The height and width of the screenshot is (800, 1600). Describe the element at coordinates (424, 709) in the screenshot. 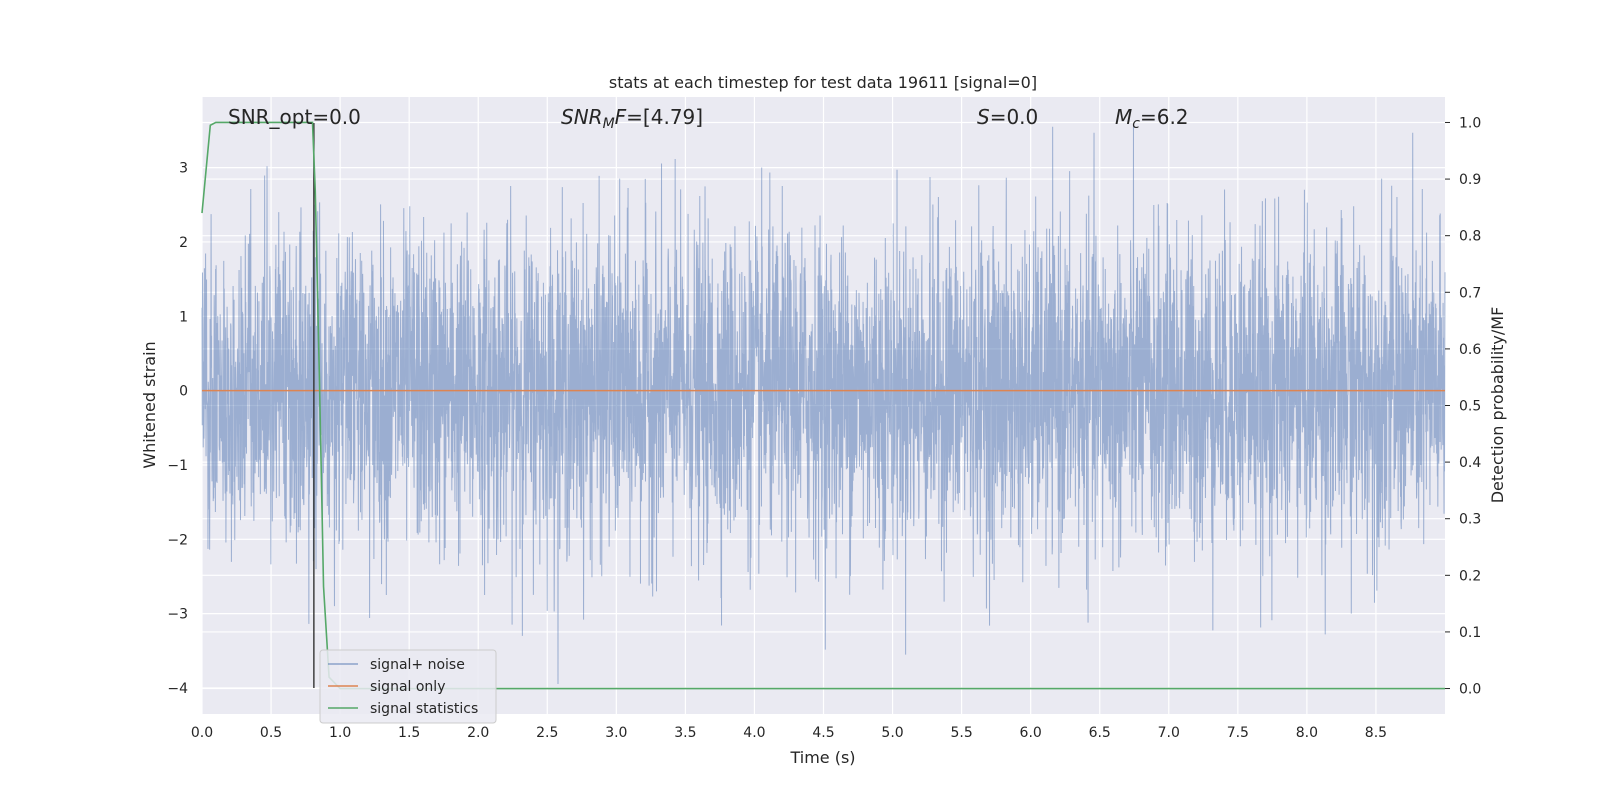

I see `legend-label-signal-statistics: signal statistics` at that location.